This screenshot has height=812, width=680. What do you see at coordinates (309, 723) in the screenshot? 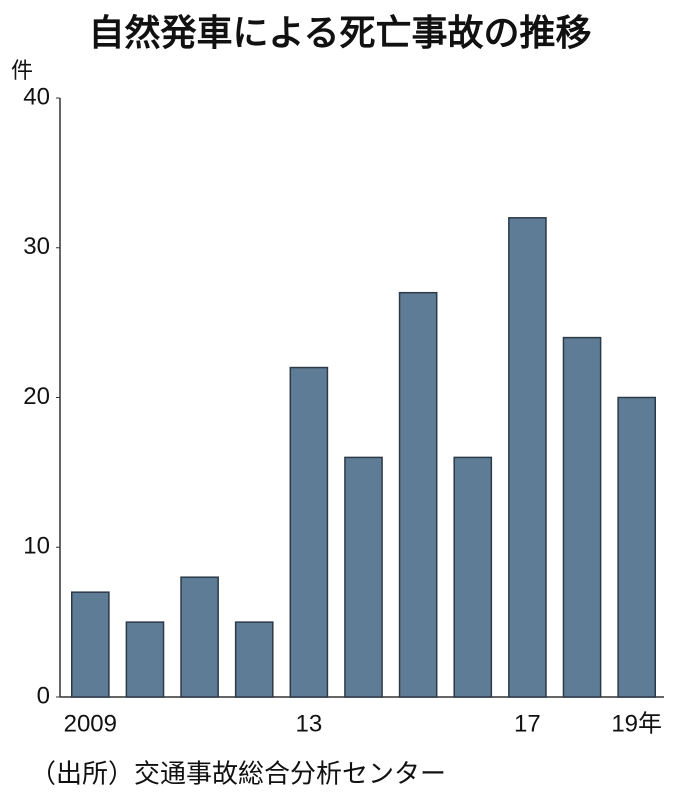
I see `x-tick-label: 13` at bounding box center [309, 723].